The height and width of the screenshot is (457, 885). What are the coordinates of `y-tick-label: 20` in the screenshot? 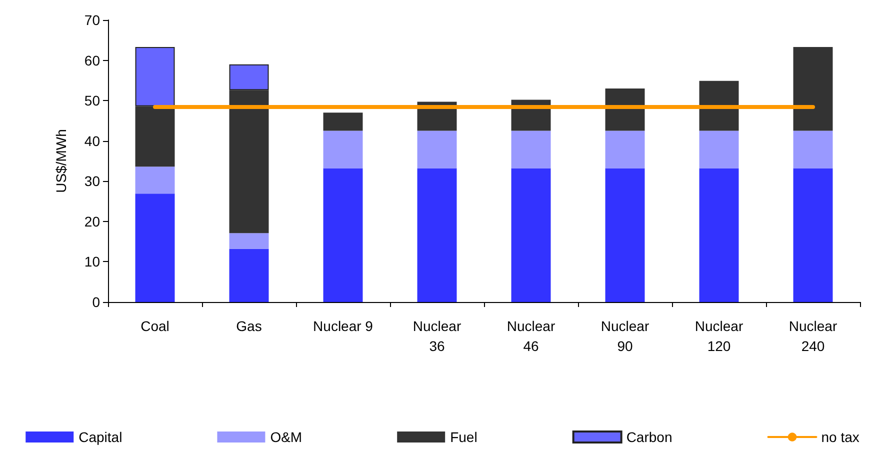 It's located at (92, 221).